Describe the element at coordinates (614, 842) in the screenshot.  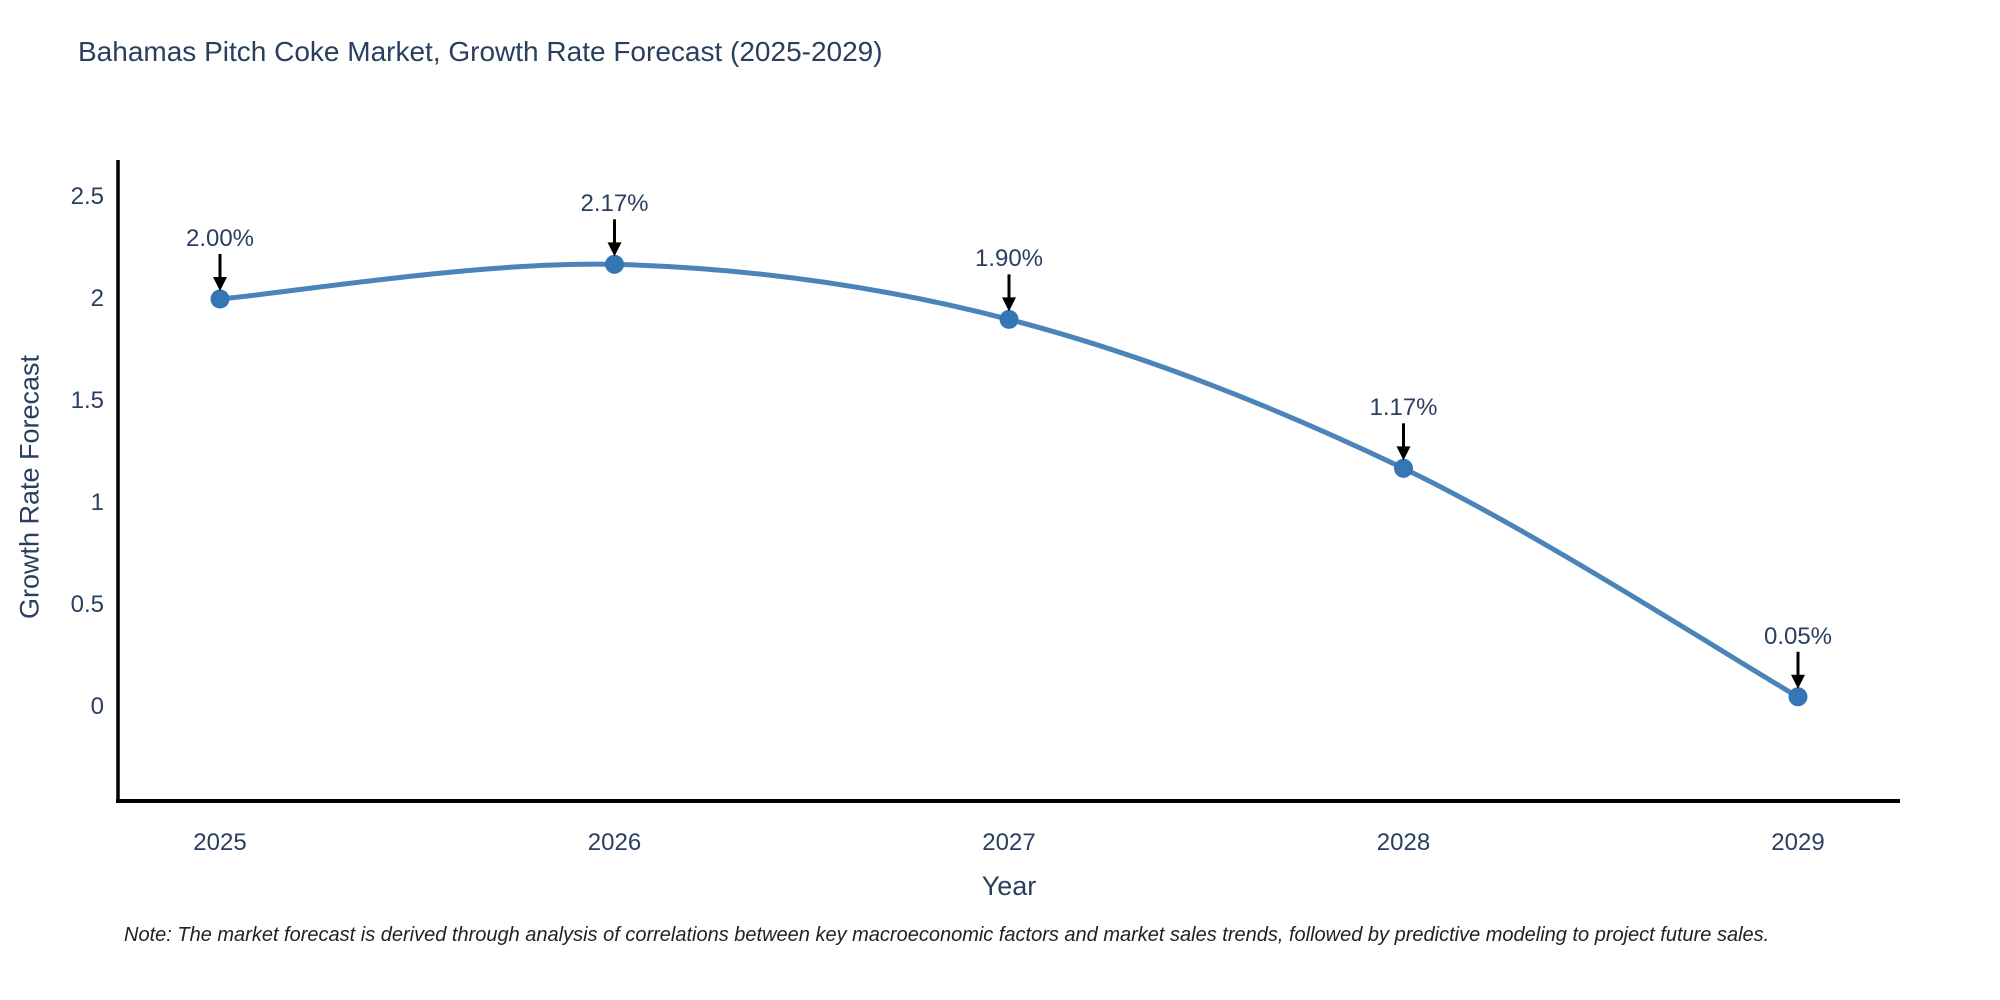
I see `x-tick-label: 2026` at that location.